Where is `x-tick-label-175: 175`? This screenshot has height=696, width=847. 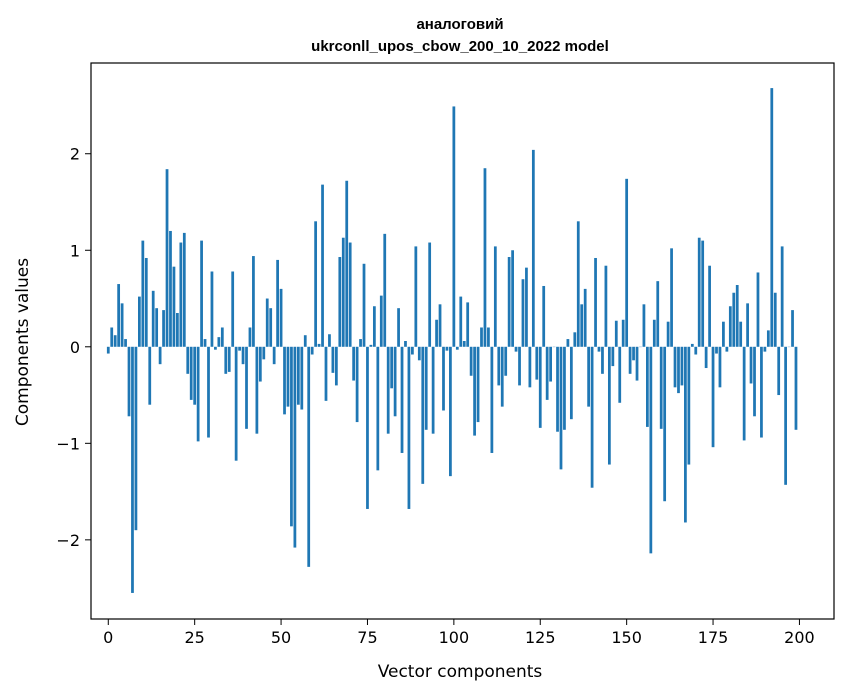
x-tick-label-175: 175 is located at coordinates (713, 637).